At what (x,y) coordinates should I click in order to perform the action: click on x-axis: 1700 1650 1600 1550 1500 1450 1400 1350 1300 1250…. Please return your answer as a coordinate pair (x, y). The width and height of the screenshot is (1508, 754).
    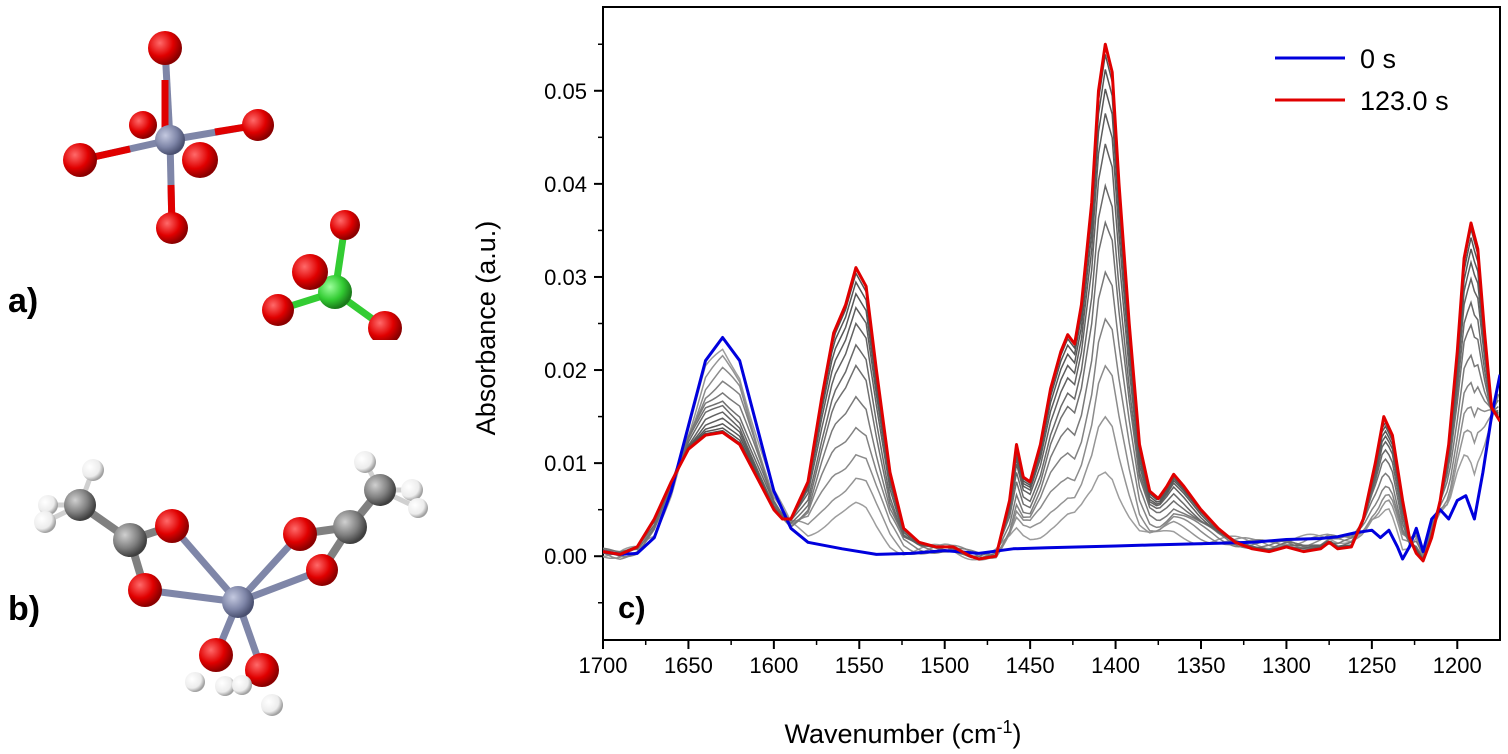
    Looking at the image, I should click on (1030, 659).